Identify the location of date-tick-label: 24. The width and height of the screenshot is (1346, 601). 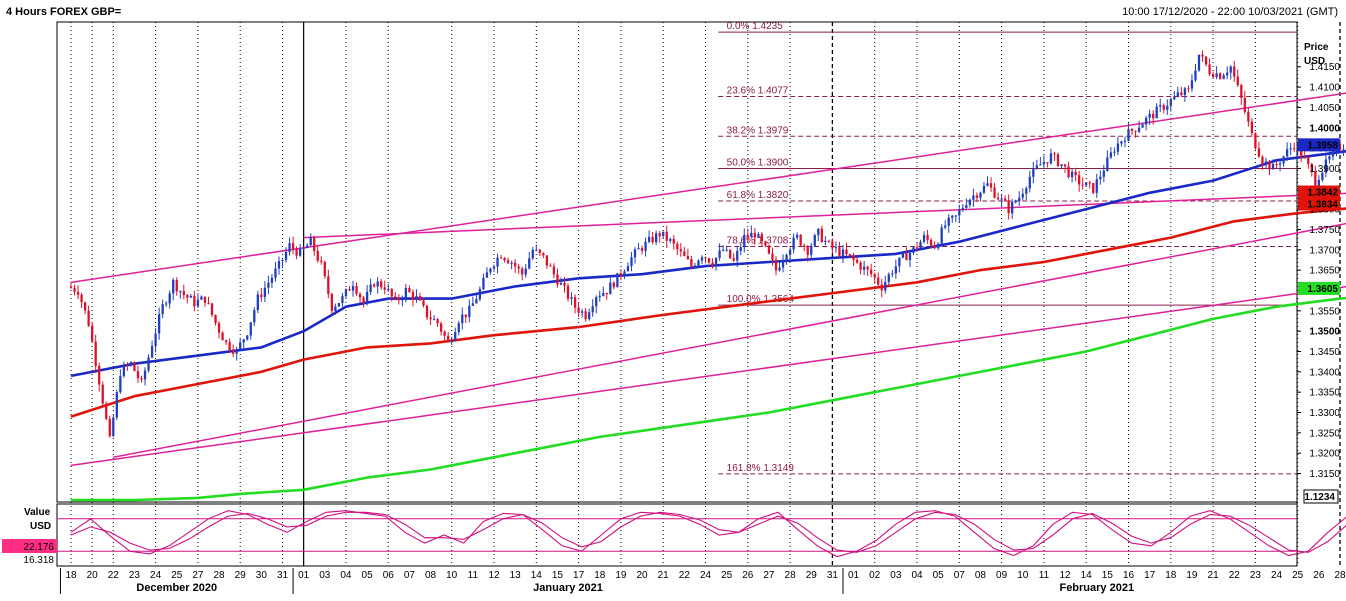
(156, 575).